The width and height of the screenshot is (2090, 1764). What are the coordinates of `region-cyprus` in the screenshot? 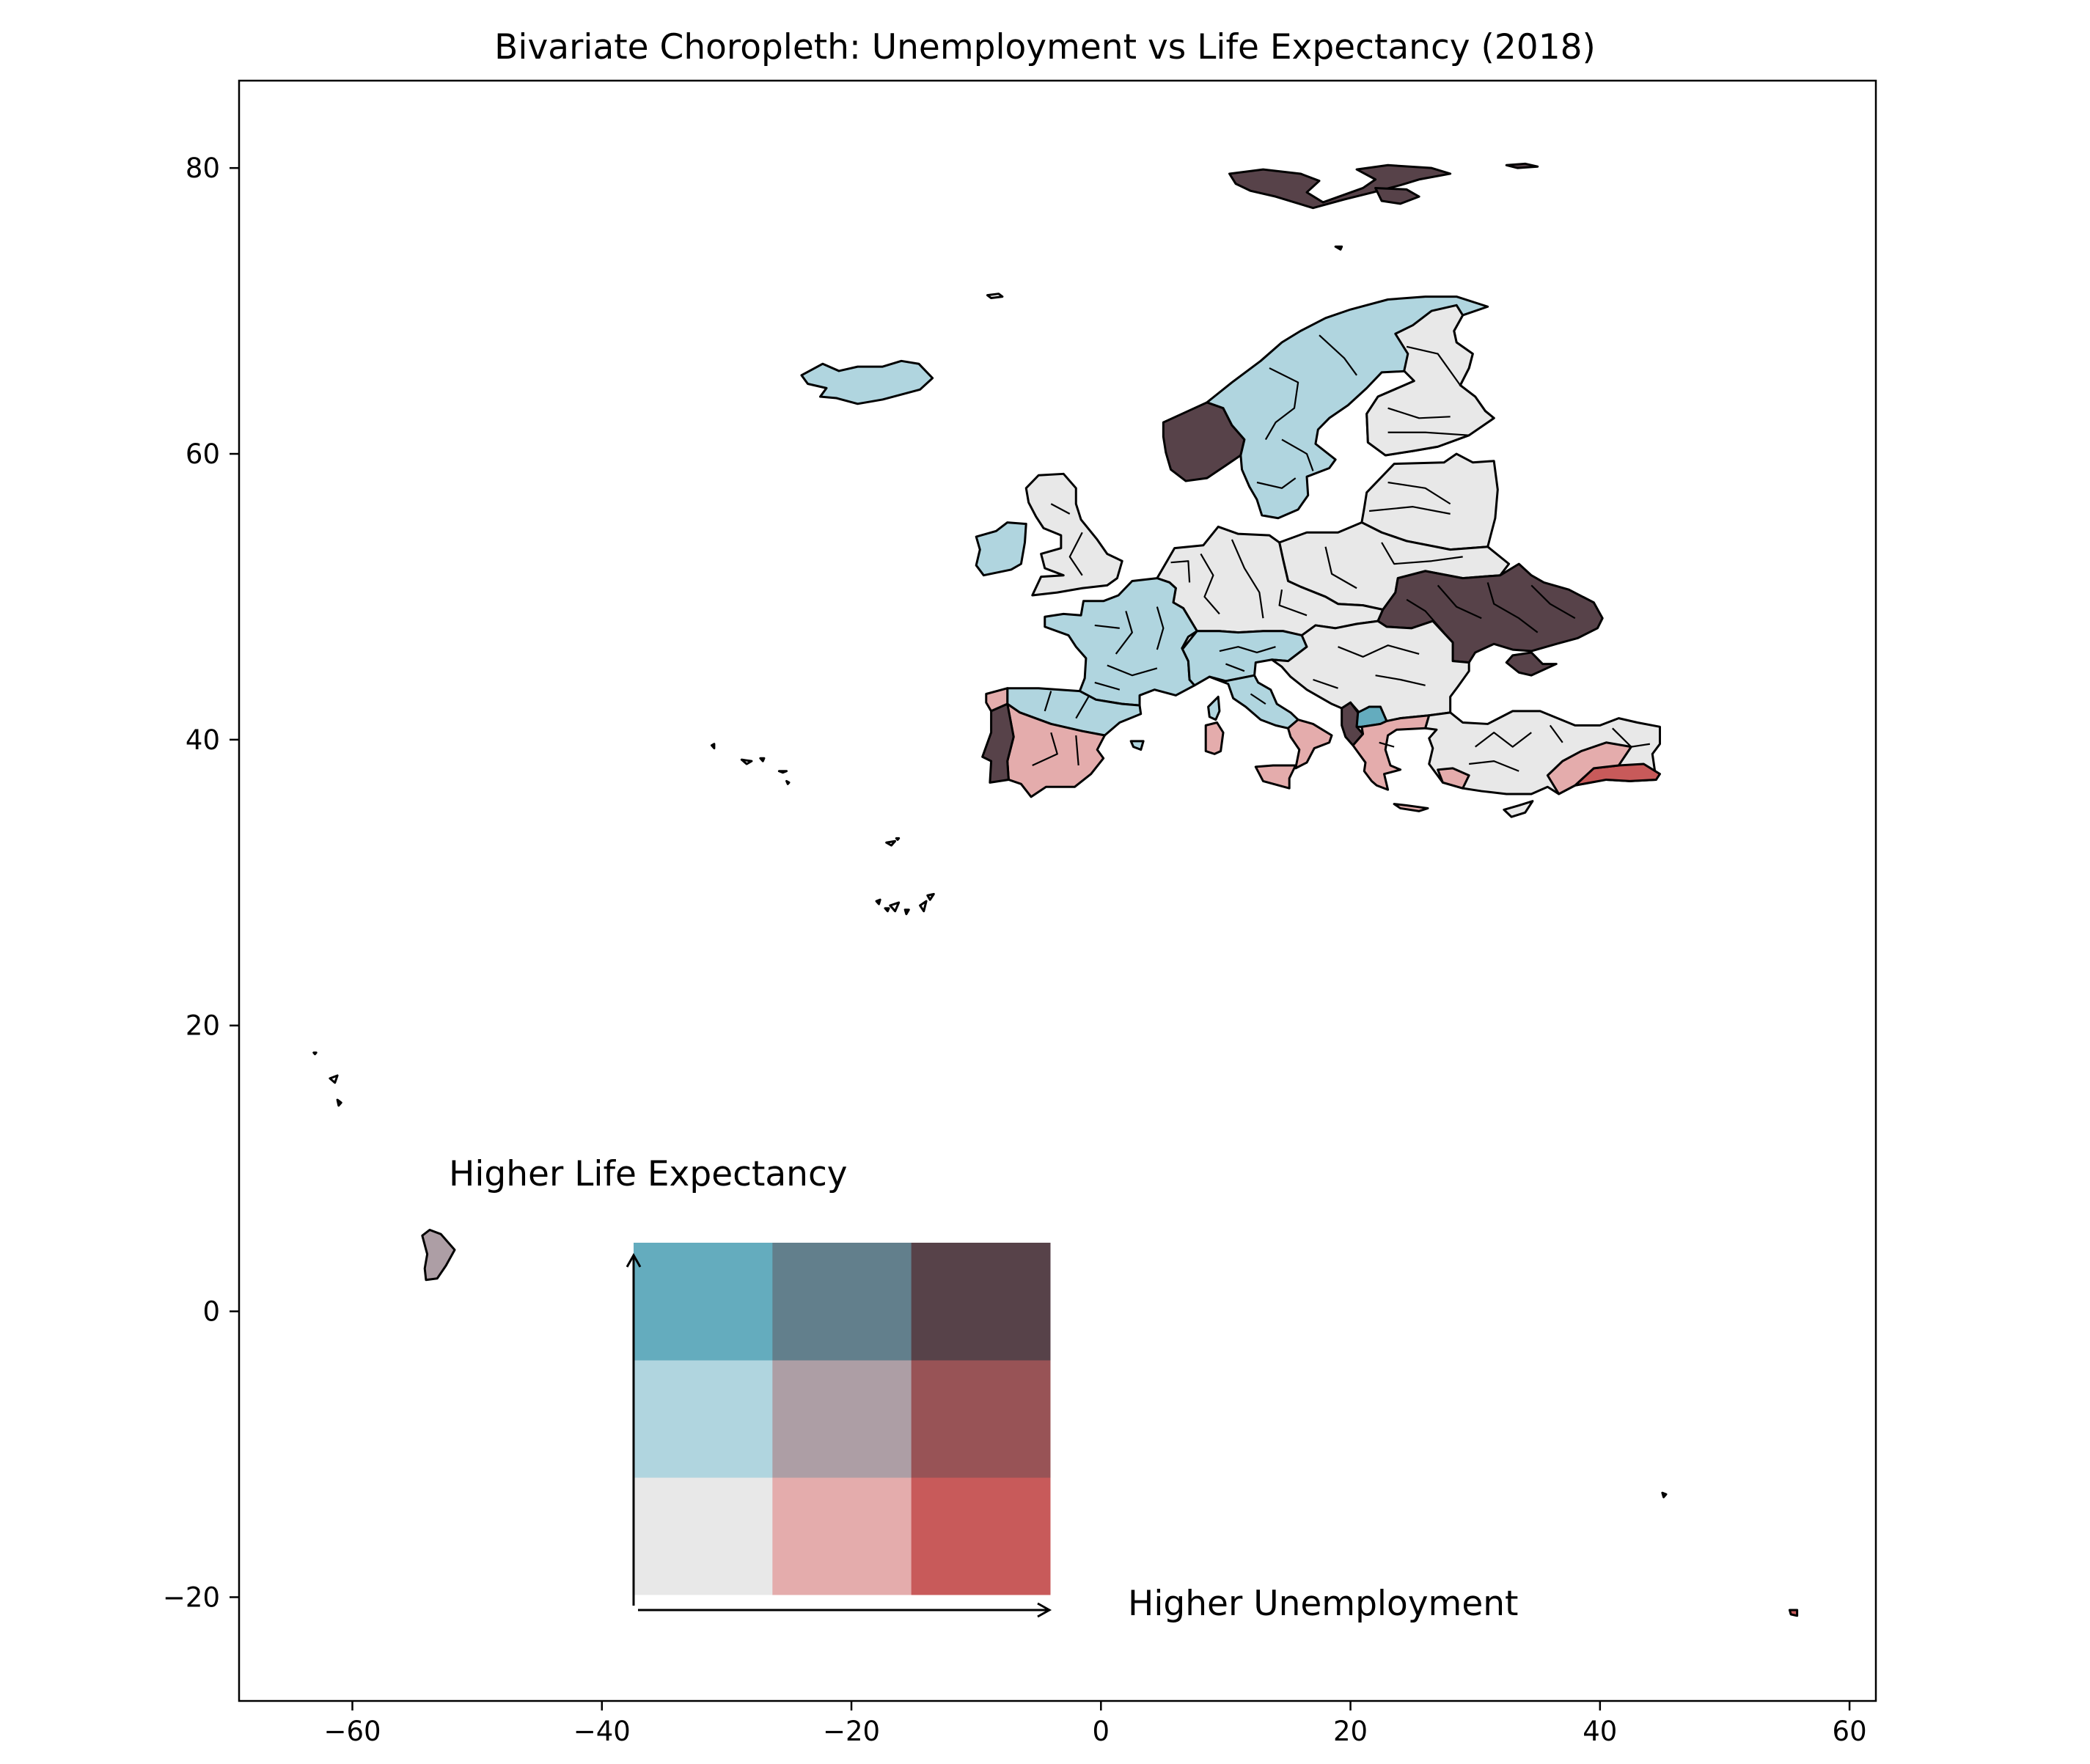 It's located at (1518, 809).